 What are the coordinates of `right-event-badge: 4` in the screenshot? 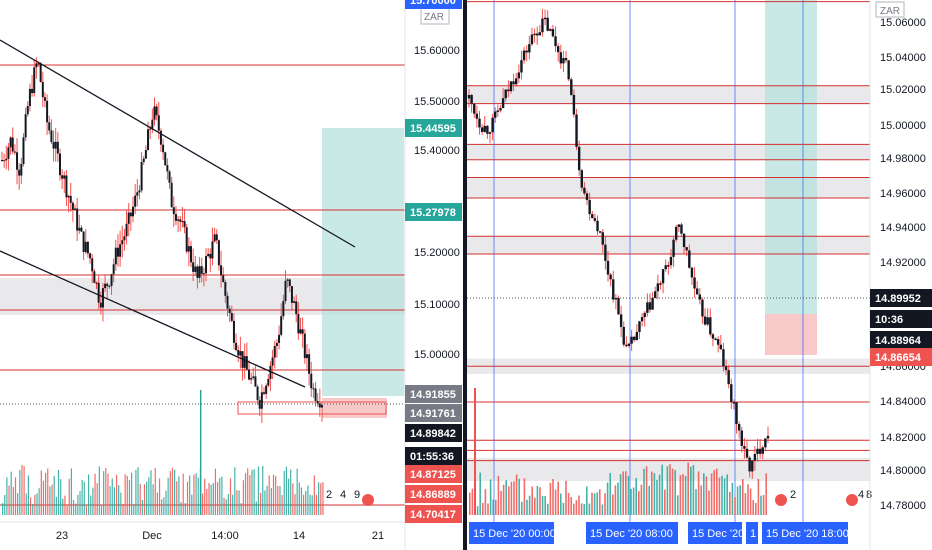 It's located at (861, 495).